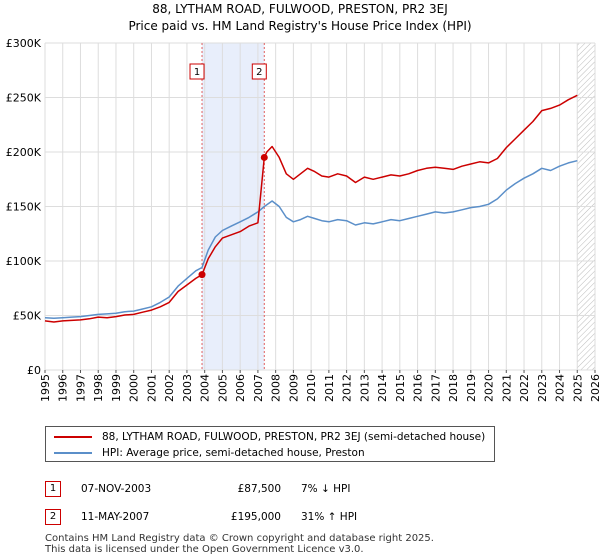 The image size is (600, 560). Describe the element at coordinates (258, 388) in the screenshot. I see `x-tick-label: 2007` at that location.